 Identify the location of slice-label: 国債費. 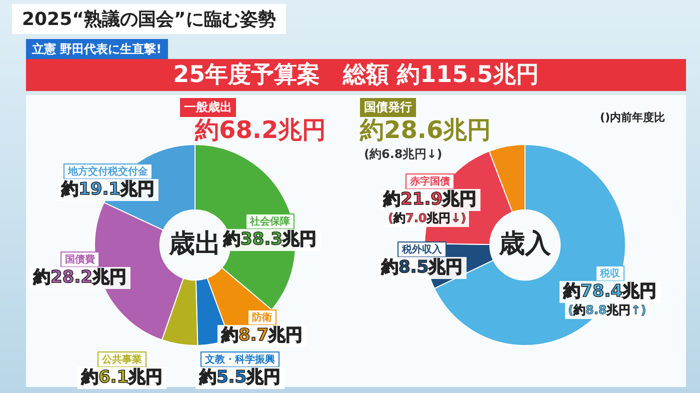
(80, 260).